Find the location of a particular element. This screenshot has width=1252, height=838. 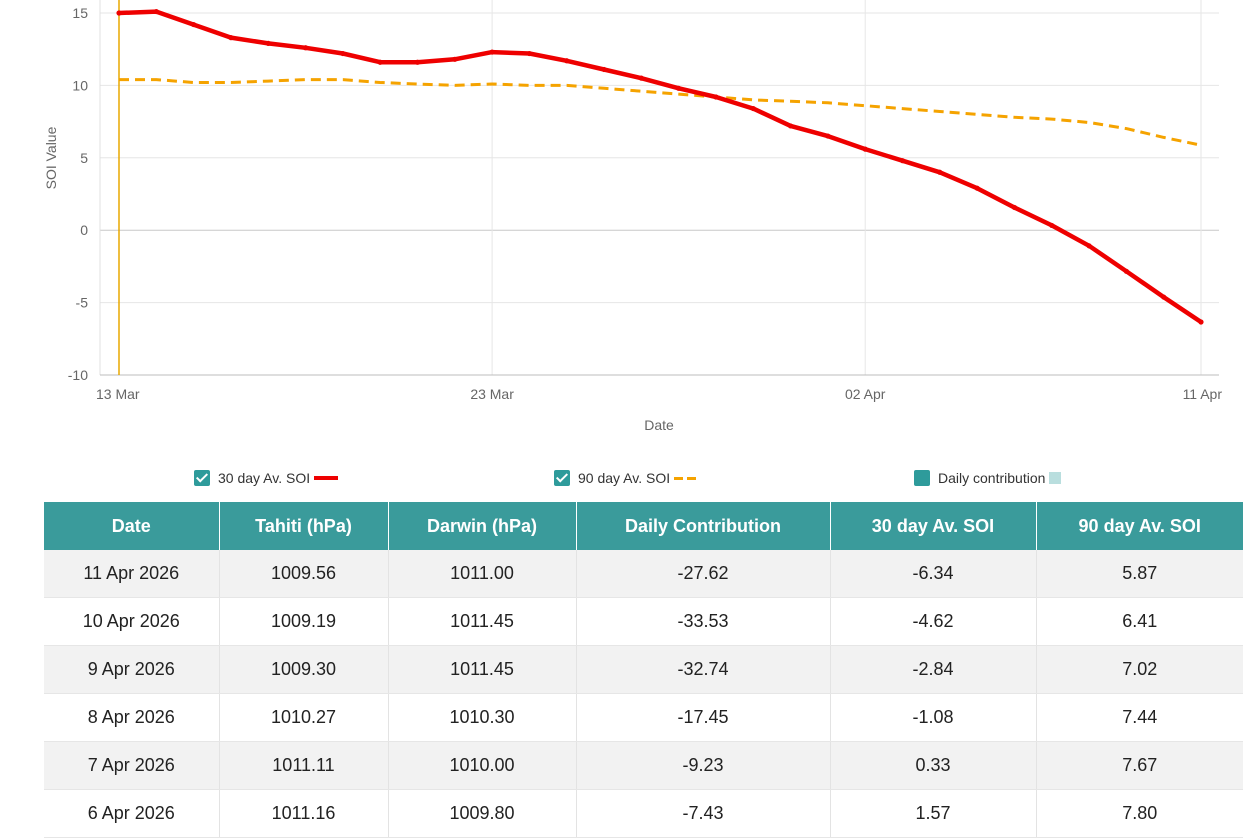

cell-date: 7 Apr 2026 is located at coordinates (132, 765).